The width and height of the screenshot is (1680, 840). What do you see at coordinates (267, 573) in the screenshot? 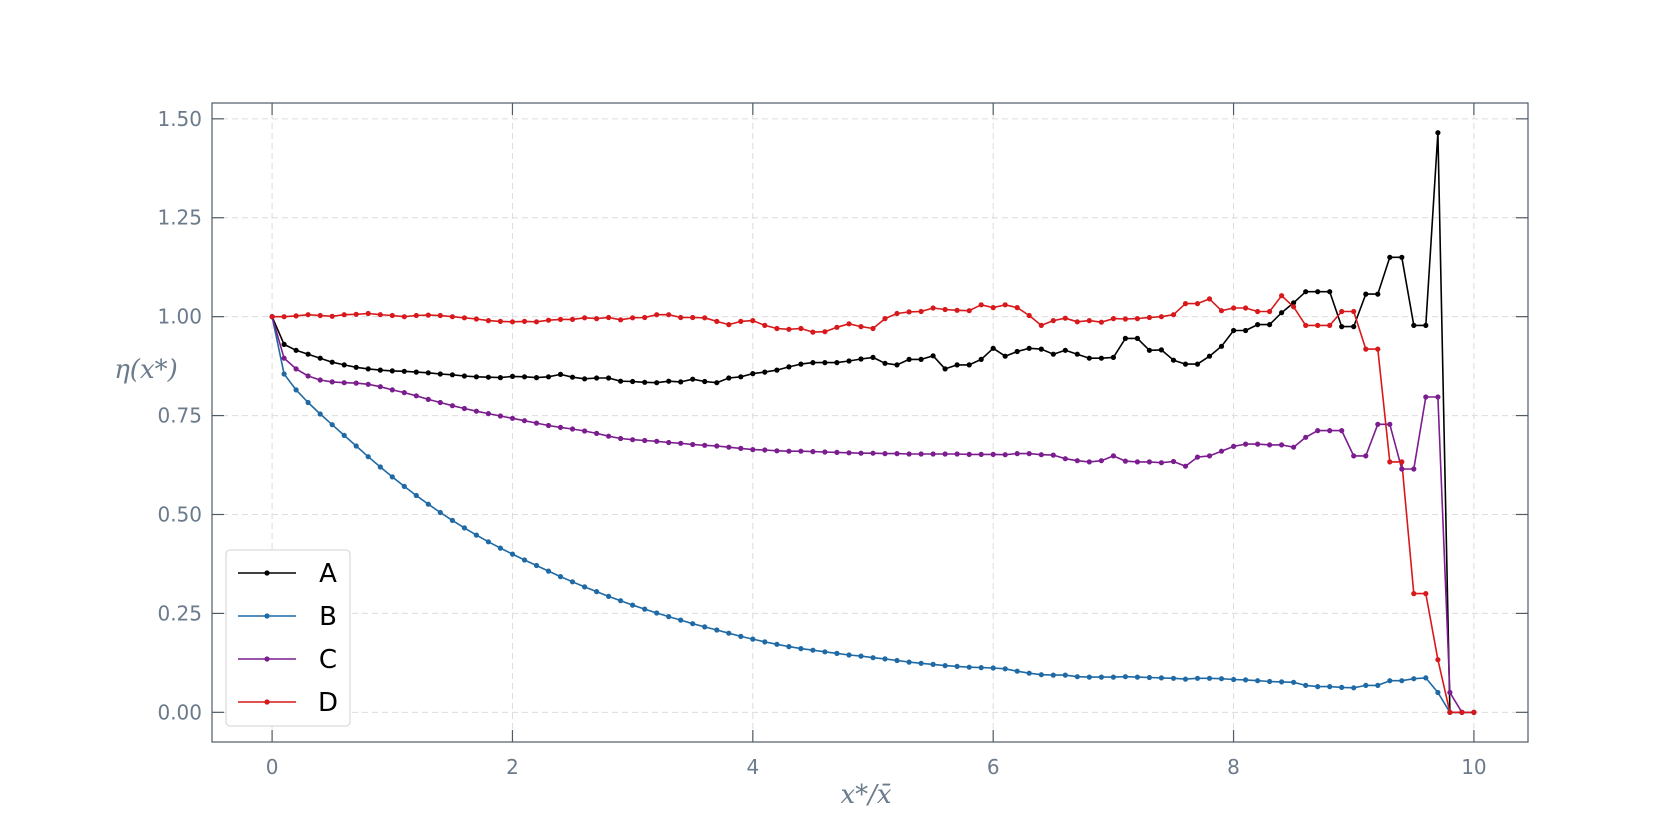
I see `legend-swatch-marker` at bounding box center [267, 573].